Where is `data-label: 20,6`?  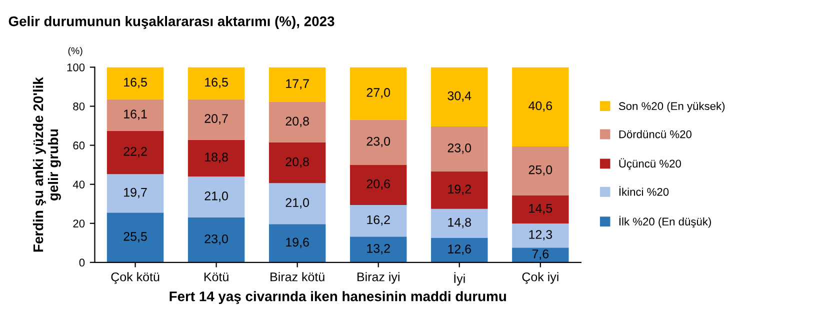 data-label: 20,6 is located at coordinates (378, 184).